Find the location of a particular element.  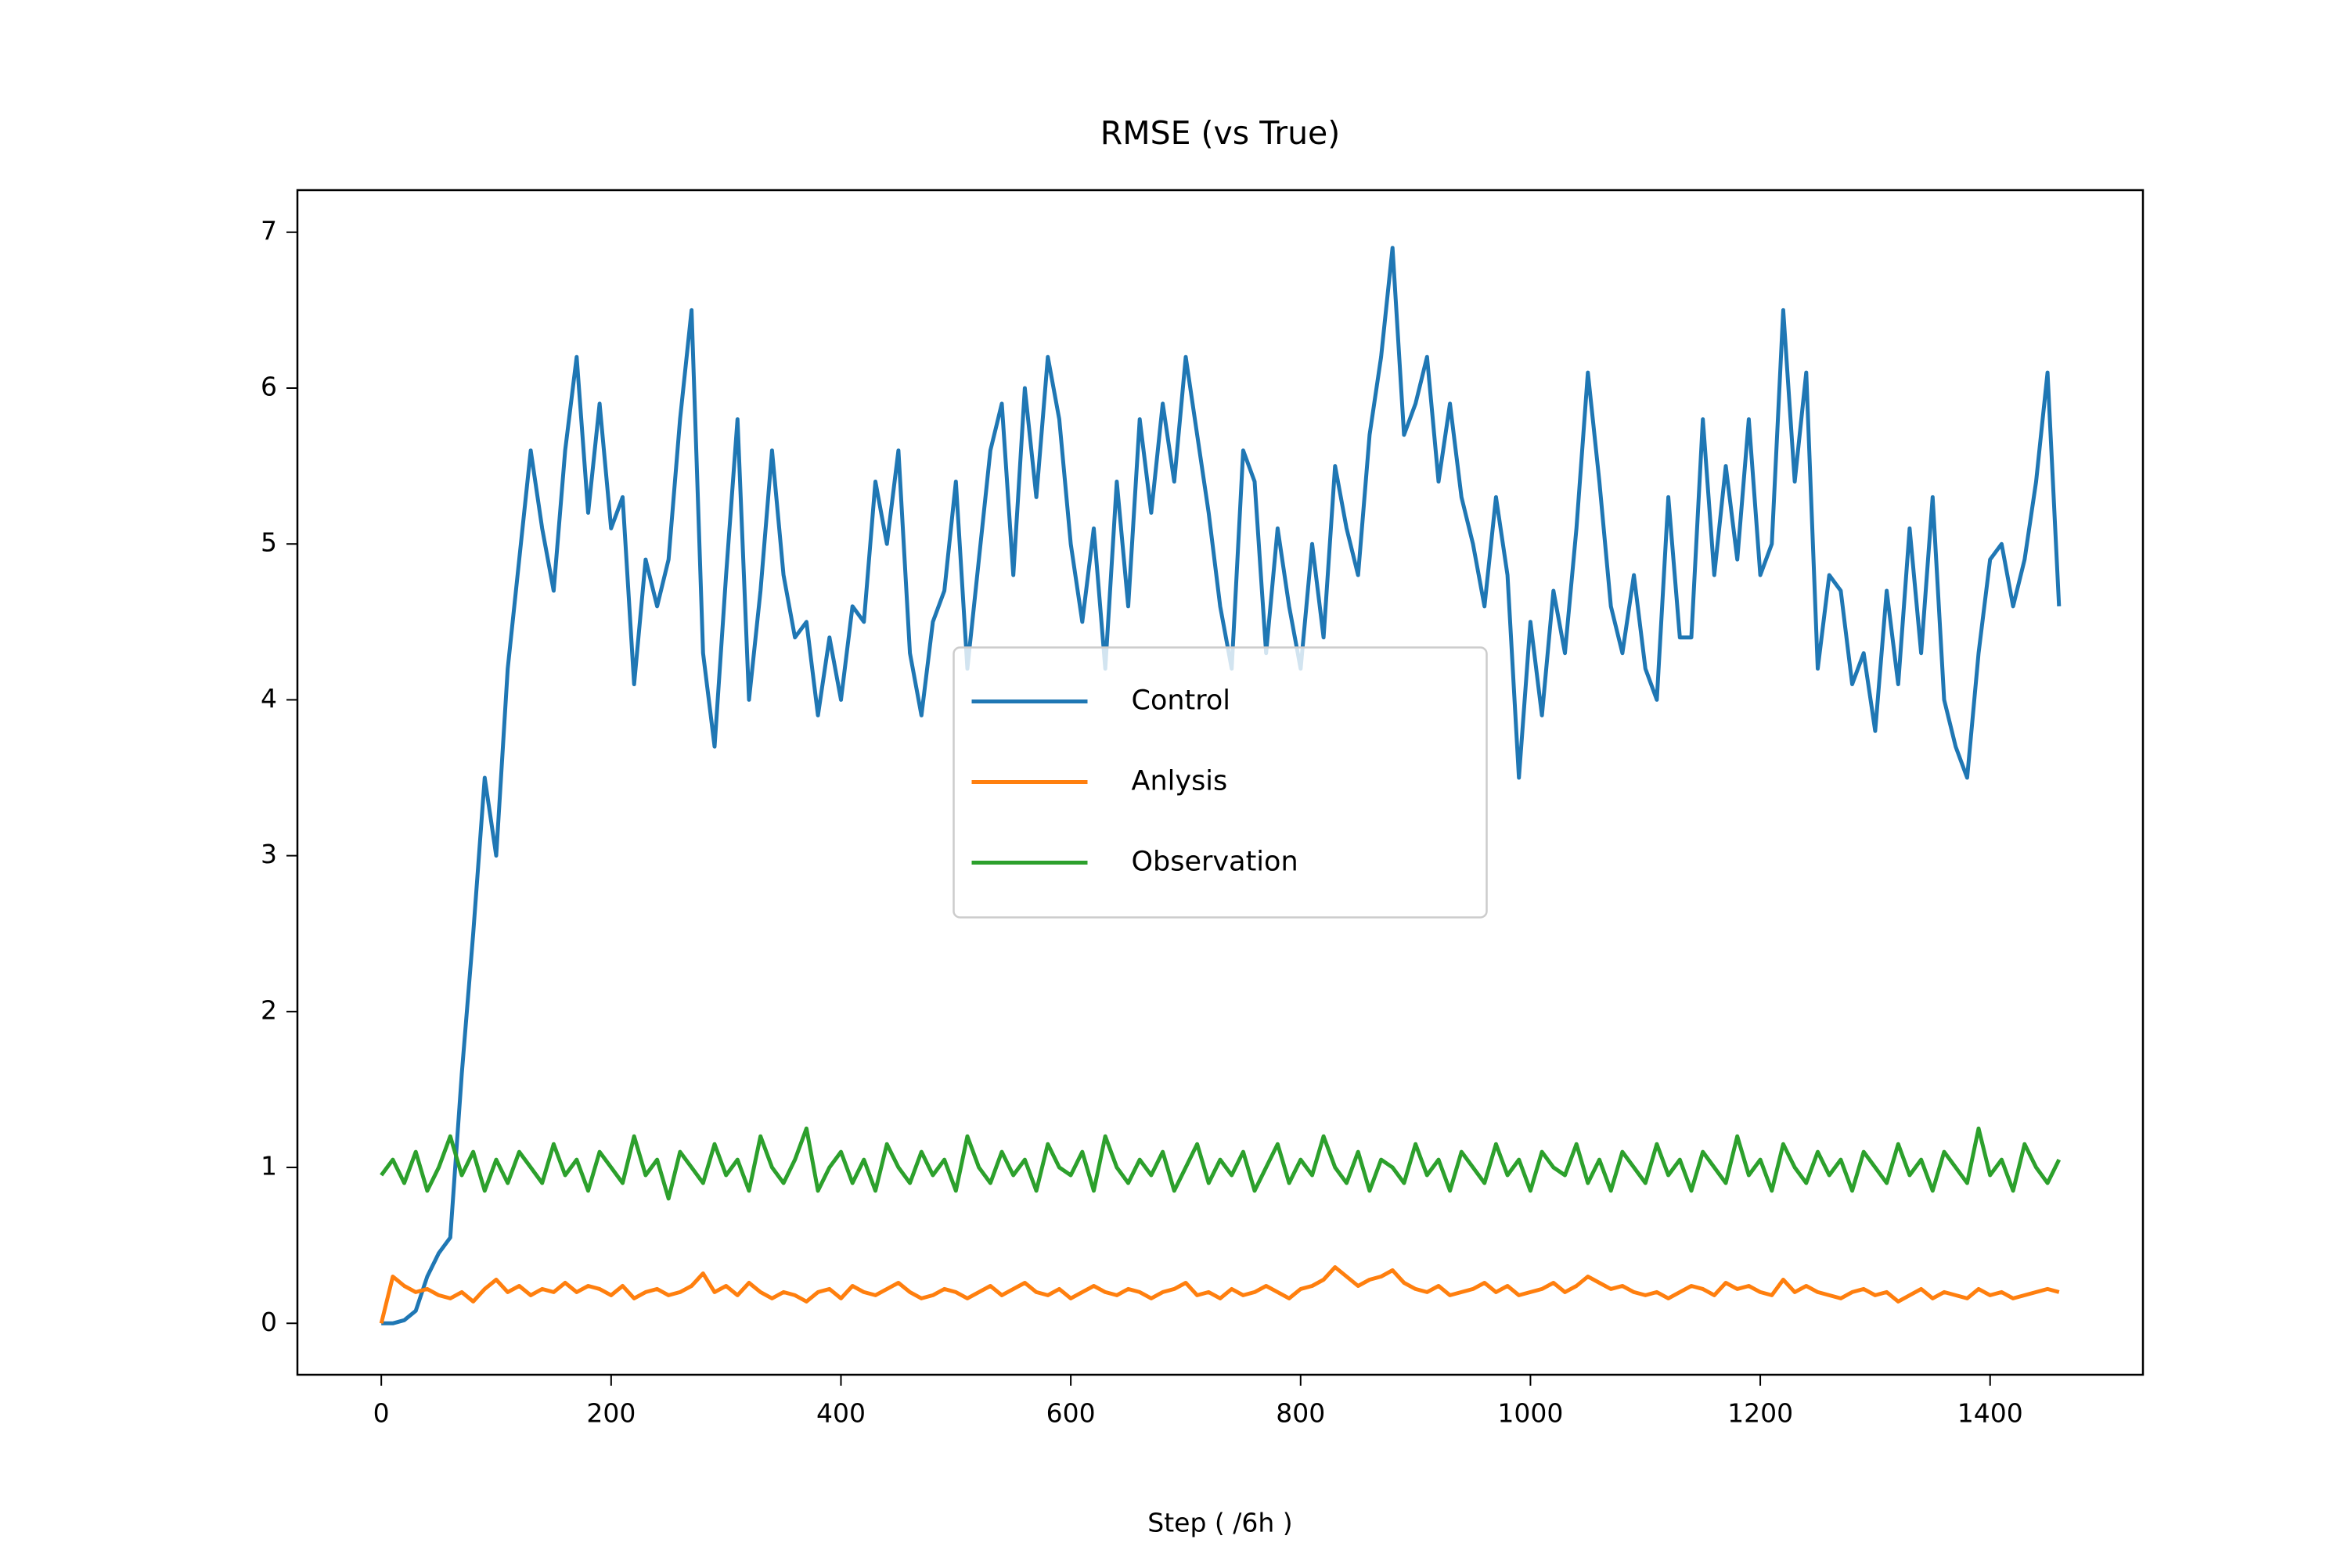

y-tick-label: 4 is located at coordinates (269, 699).